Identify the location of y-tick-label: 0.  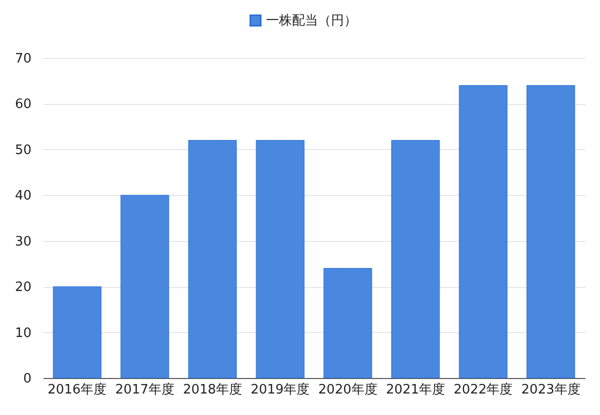
(27, 379).